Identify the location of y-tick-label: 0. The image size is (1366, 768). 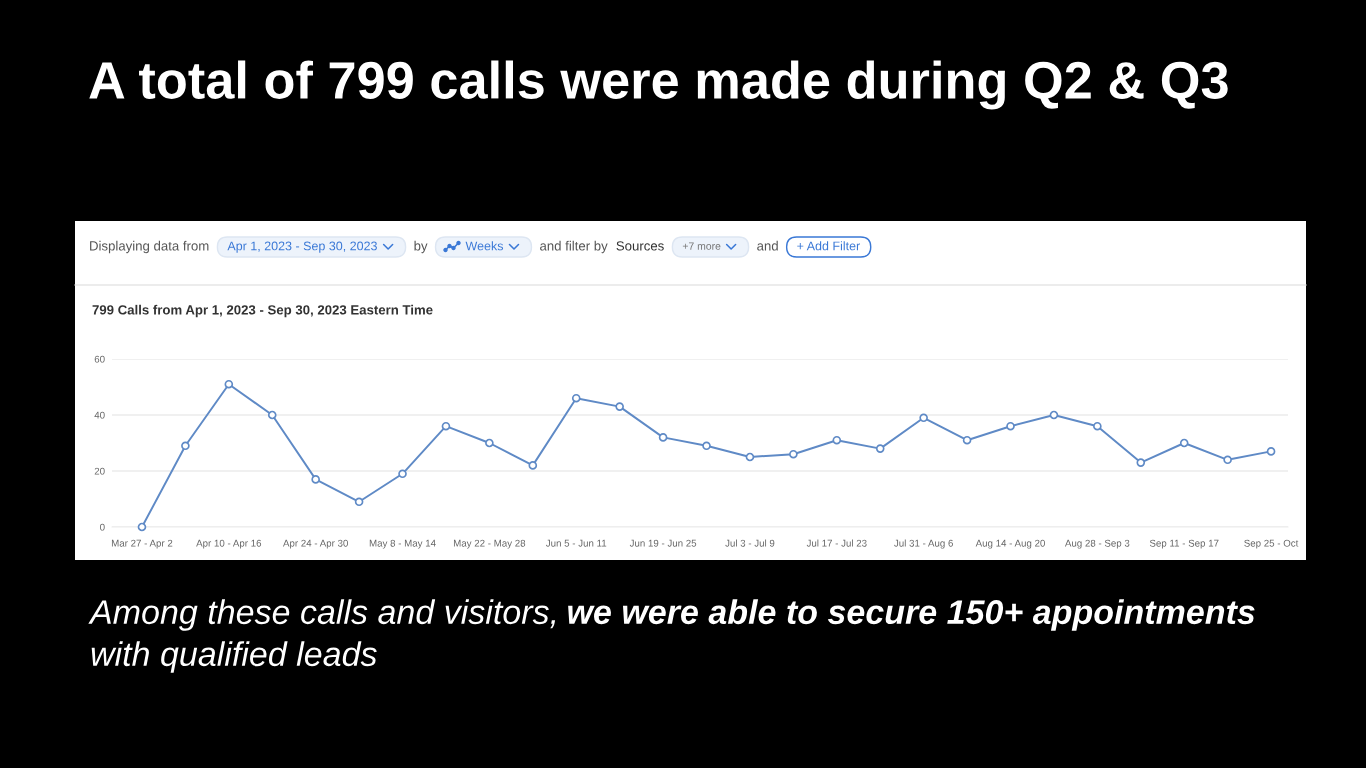
(102, 527).